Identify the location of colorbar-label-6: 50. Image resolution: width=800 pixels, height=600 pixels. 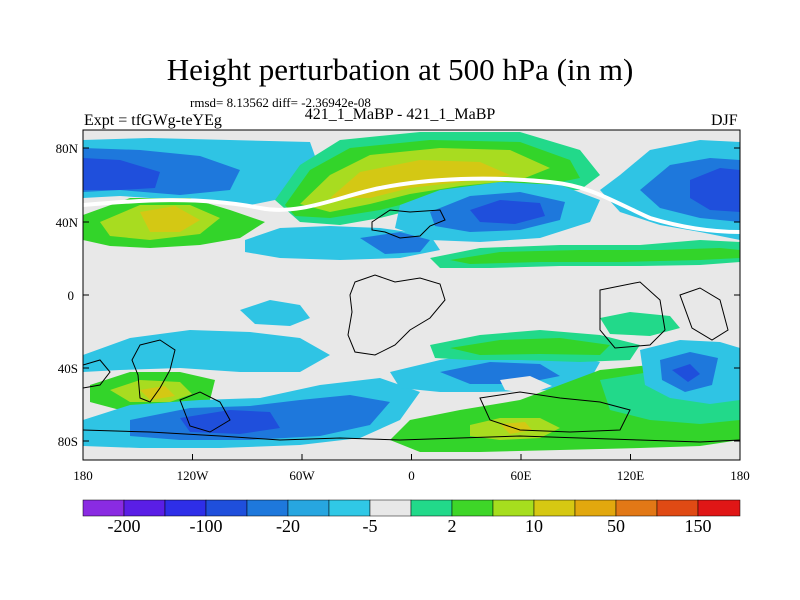
(616, 526).